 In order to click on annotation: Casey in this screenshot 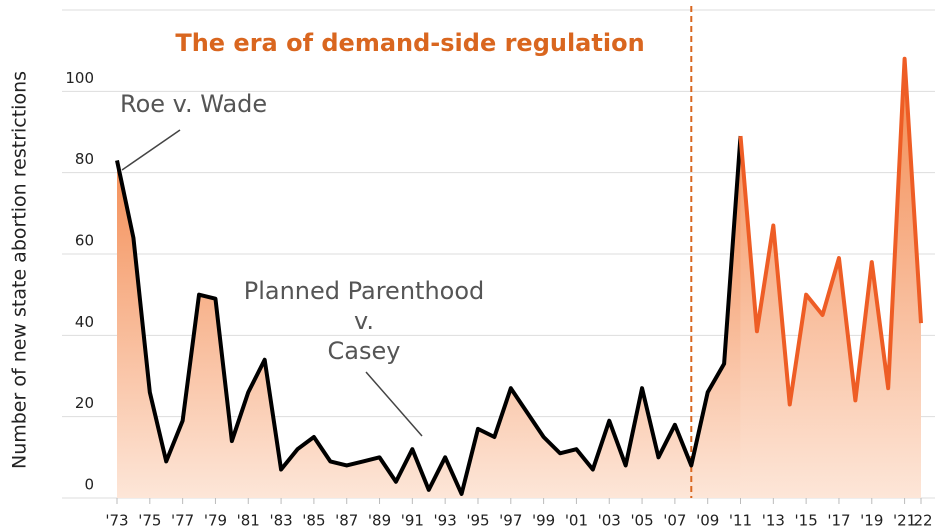, I will do `click(364, 351)`.